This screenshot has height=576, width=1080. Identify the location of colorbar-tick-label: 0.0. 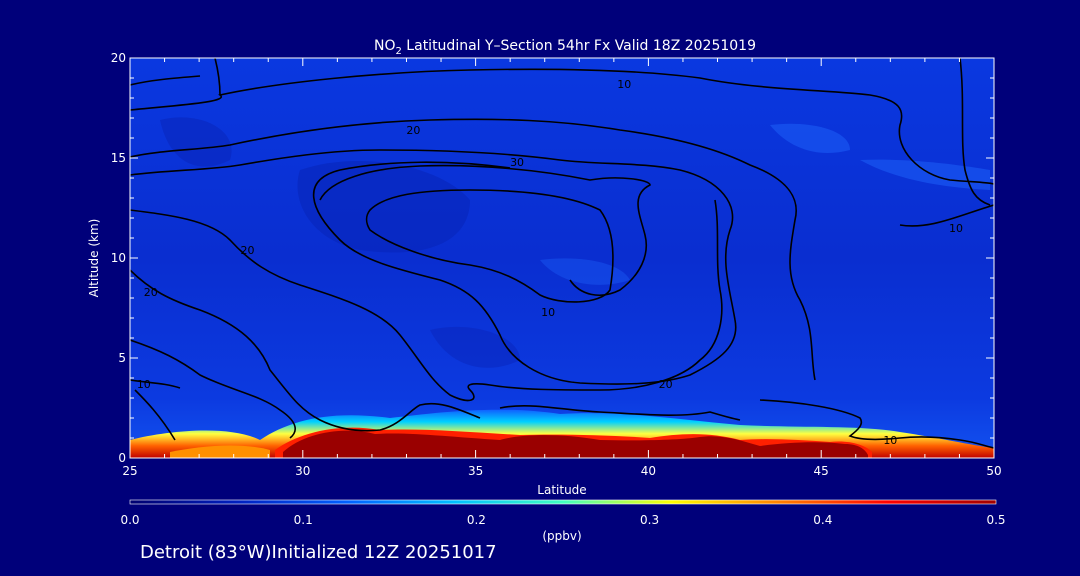
(129, 520).